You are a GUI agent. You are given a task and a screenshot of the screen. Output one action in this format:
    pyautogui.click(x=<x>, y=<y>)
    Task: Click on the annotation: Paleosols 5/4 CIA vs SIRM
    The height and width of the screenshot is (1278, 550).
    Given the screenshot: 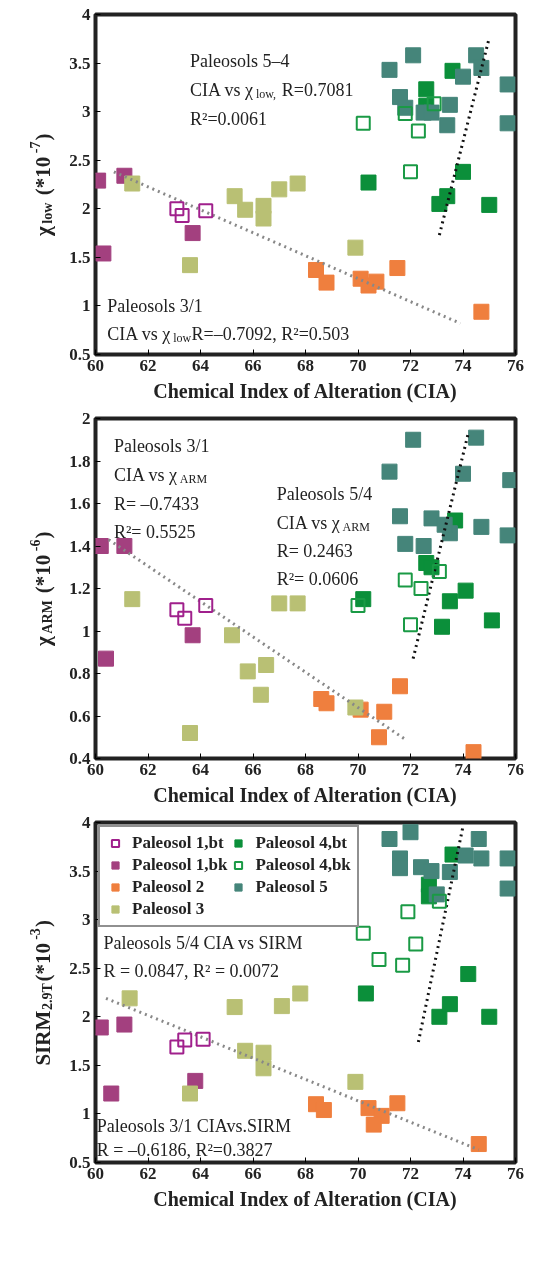 What is the action you would take?
    pyautogui.click(x=203, y=942)
    